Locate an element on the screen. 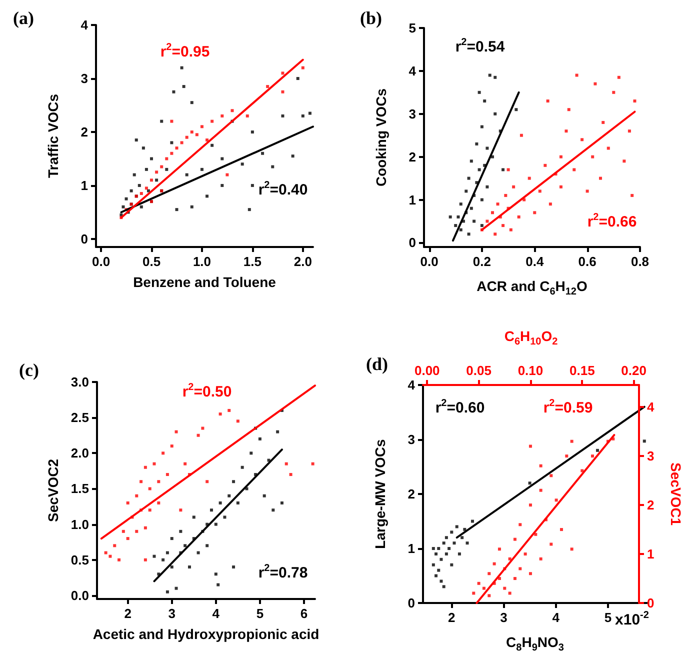 The width and height of the screenshot is (691, 669). x-tick-label: 0.6 is located at coordinates (587, 261).